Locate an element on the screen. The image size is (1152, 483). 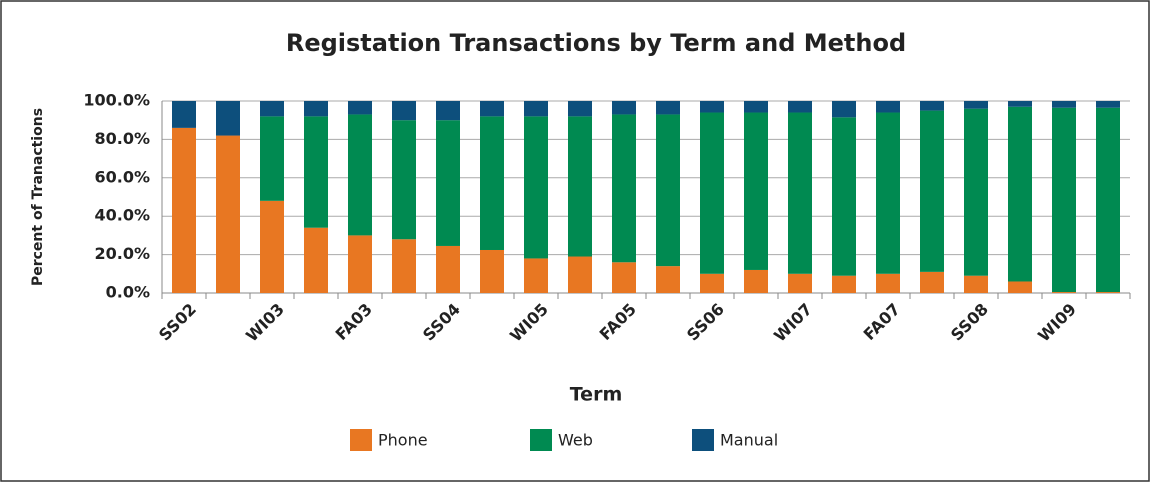
y-tick-label: 0.0% is located at coordinates (128, 292).